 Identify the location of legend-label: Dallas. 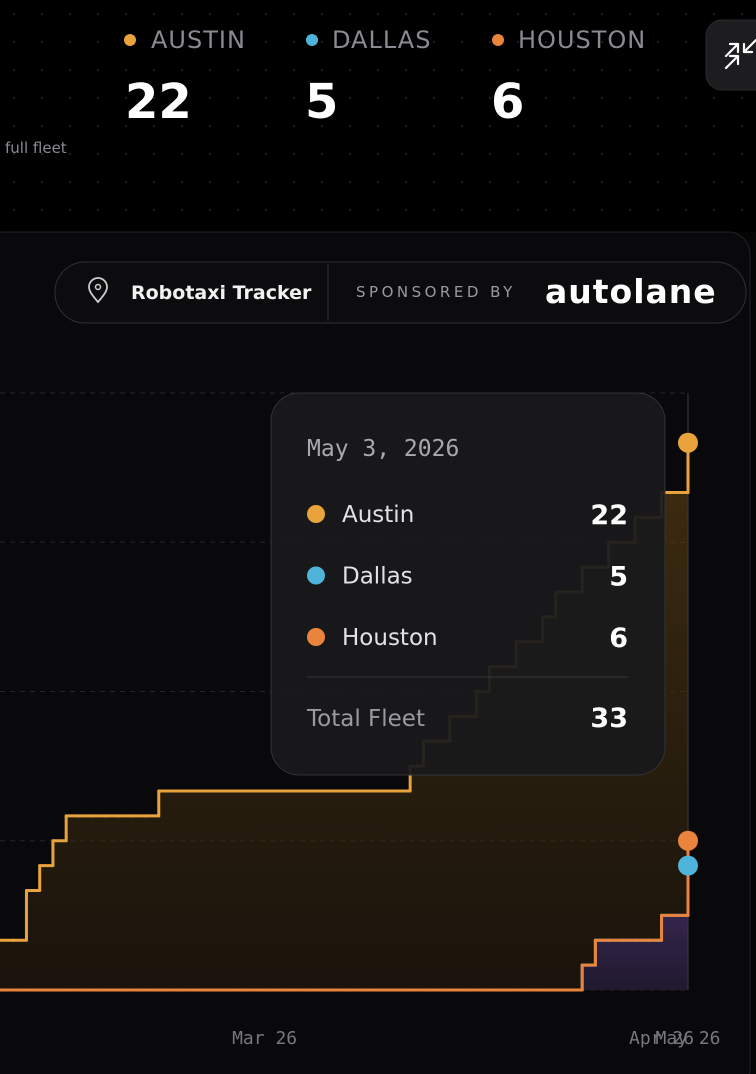
(381, 40).